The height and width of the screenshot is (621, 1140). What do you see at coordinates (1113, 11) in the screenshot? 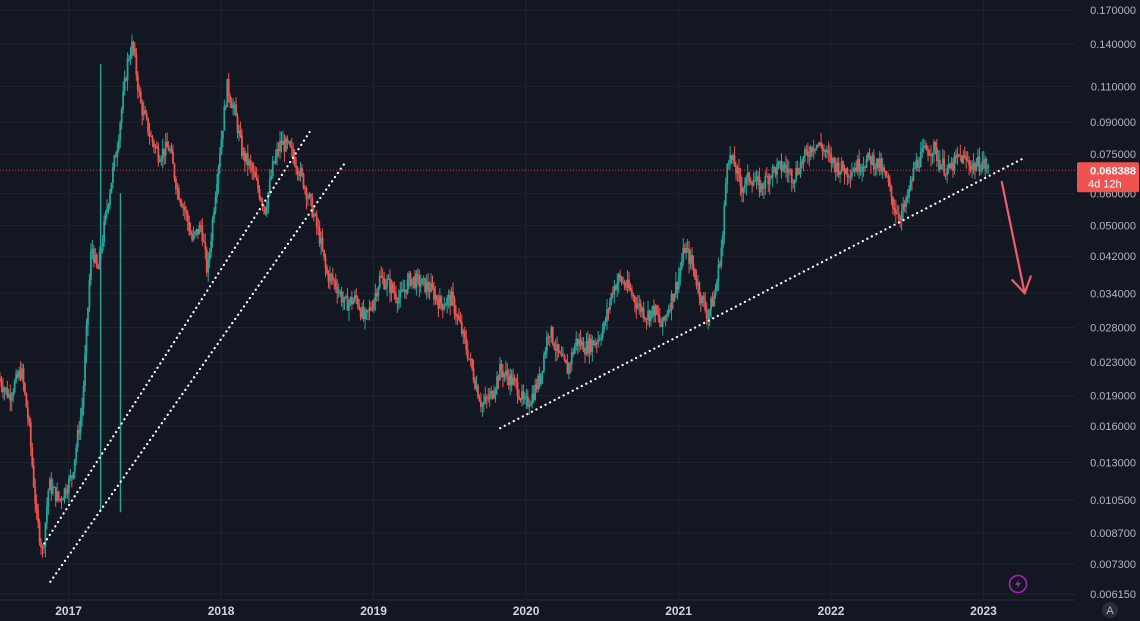
I see `price-tick-label: 0.170000` at bounding box center [1113, 11].